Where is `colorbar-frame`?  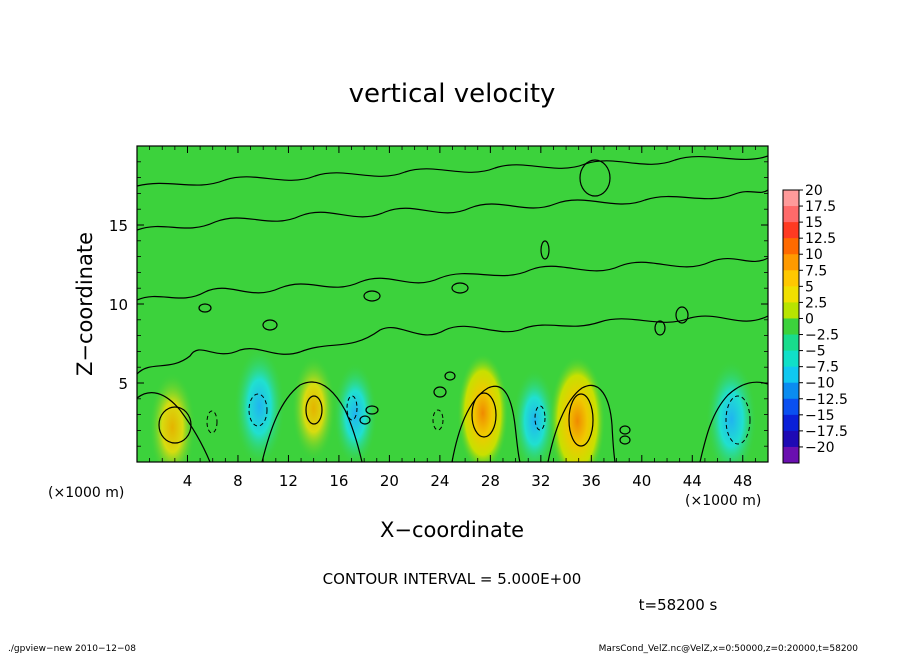 colorbar-frame is located at coordinates (791, 326).